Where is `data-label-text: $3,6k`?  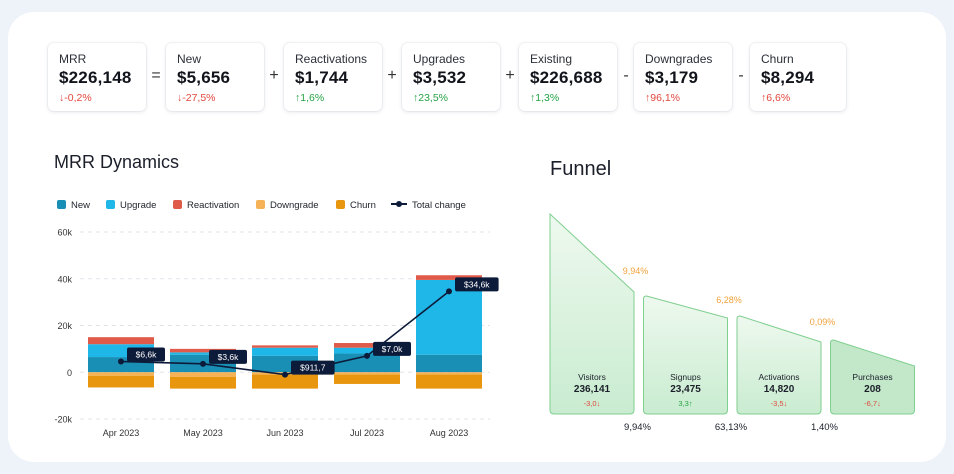 data-label-text: $3,6k is located at coordinates (229, 357).